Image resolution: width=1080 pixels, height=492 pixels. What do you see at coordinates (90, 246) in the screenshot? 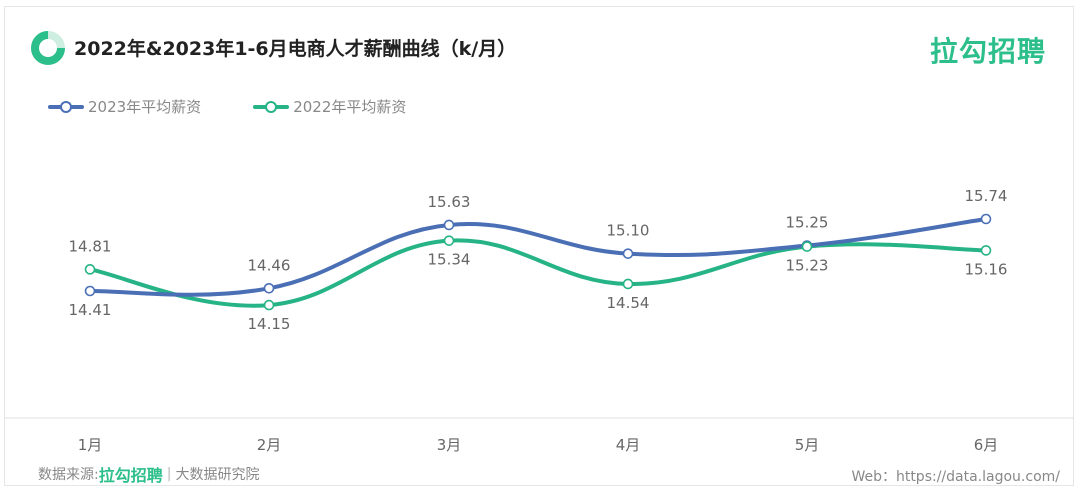
I see `data-label-2022-1: 14.81` at bounding box center [90, 246].